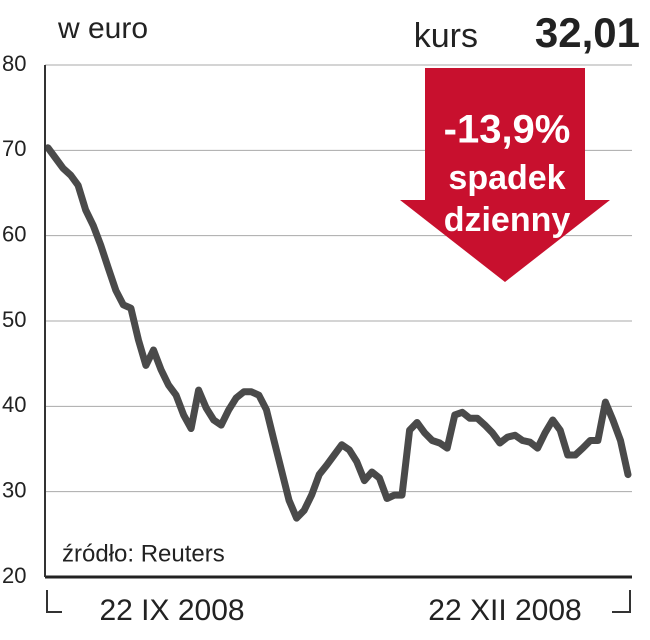 Image resolution: width=650 pixels, height=640 pixels. Describe the element at coordinates (14, 575) in the screenshot. I see `y-tick-label: 20` at that location.